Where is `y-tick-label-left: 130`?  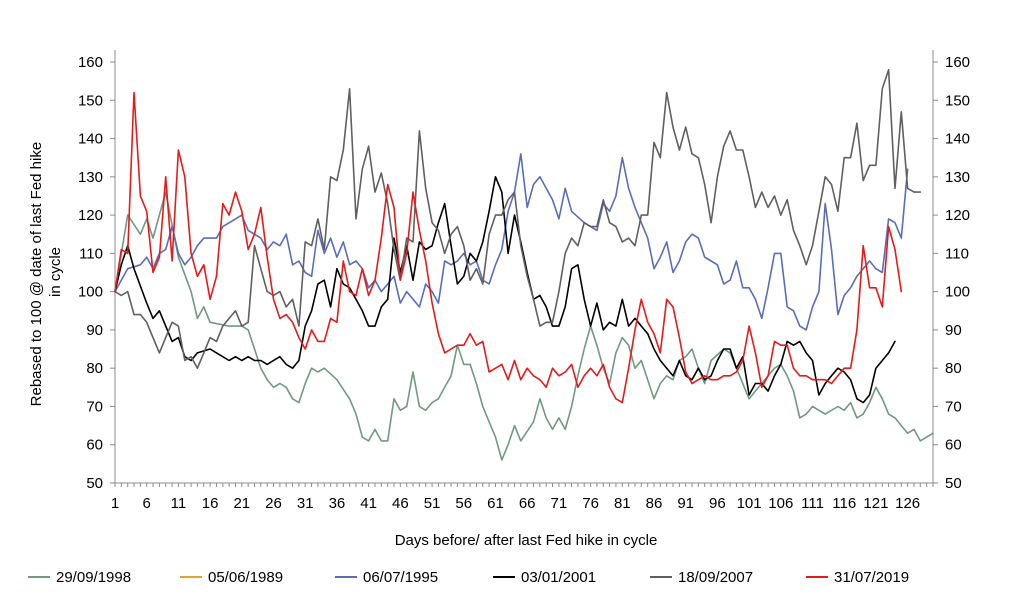 y-tick-label-left: 130 is located at coordinates (90, 177).